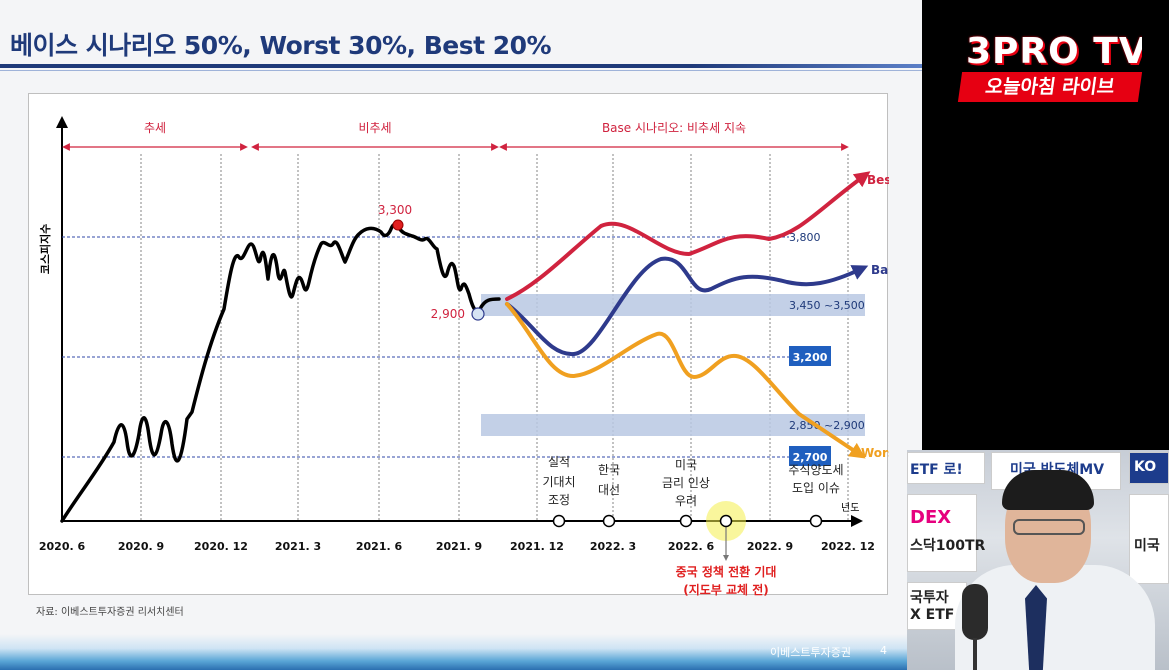  I want to click on series-label-best: Best, so click(878, 180).